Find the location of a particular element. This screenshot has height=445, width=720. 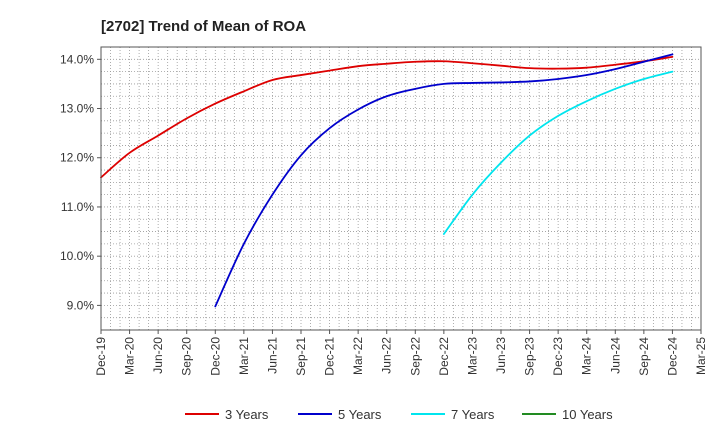

chart-title: [2702] Trend of Mean of ROA is located at coordinates (203, 26).